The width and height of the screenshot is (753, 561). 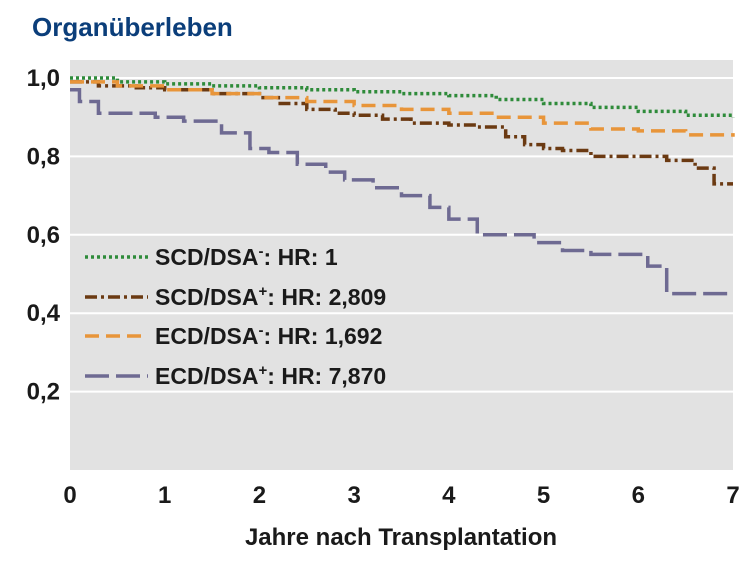 I want to click on legend-label: ECD/DSA-: HR: 1,692, so click(x=268, y=335).